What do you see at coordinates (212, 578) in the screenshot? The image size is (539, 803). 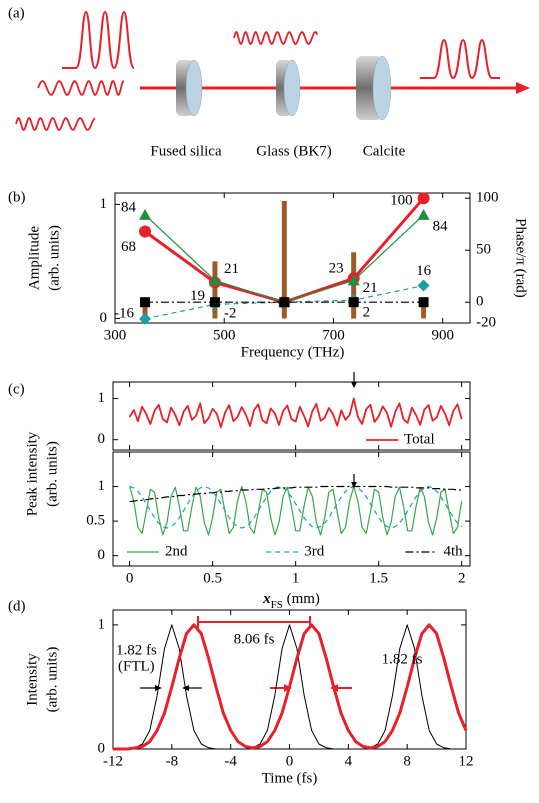 I see `x-tick-label: 0.5` at bounding box center [212, 578].